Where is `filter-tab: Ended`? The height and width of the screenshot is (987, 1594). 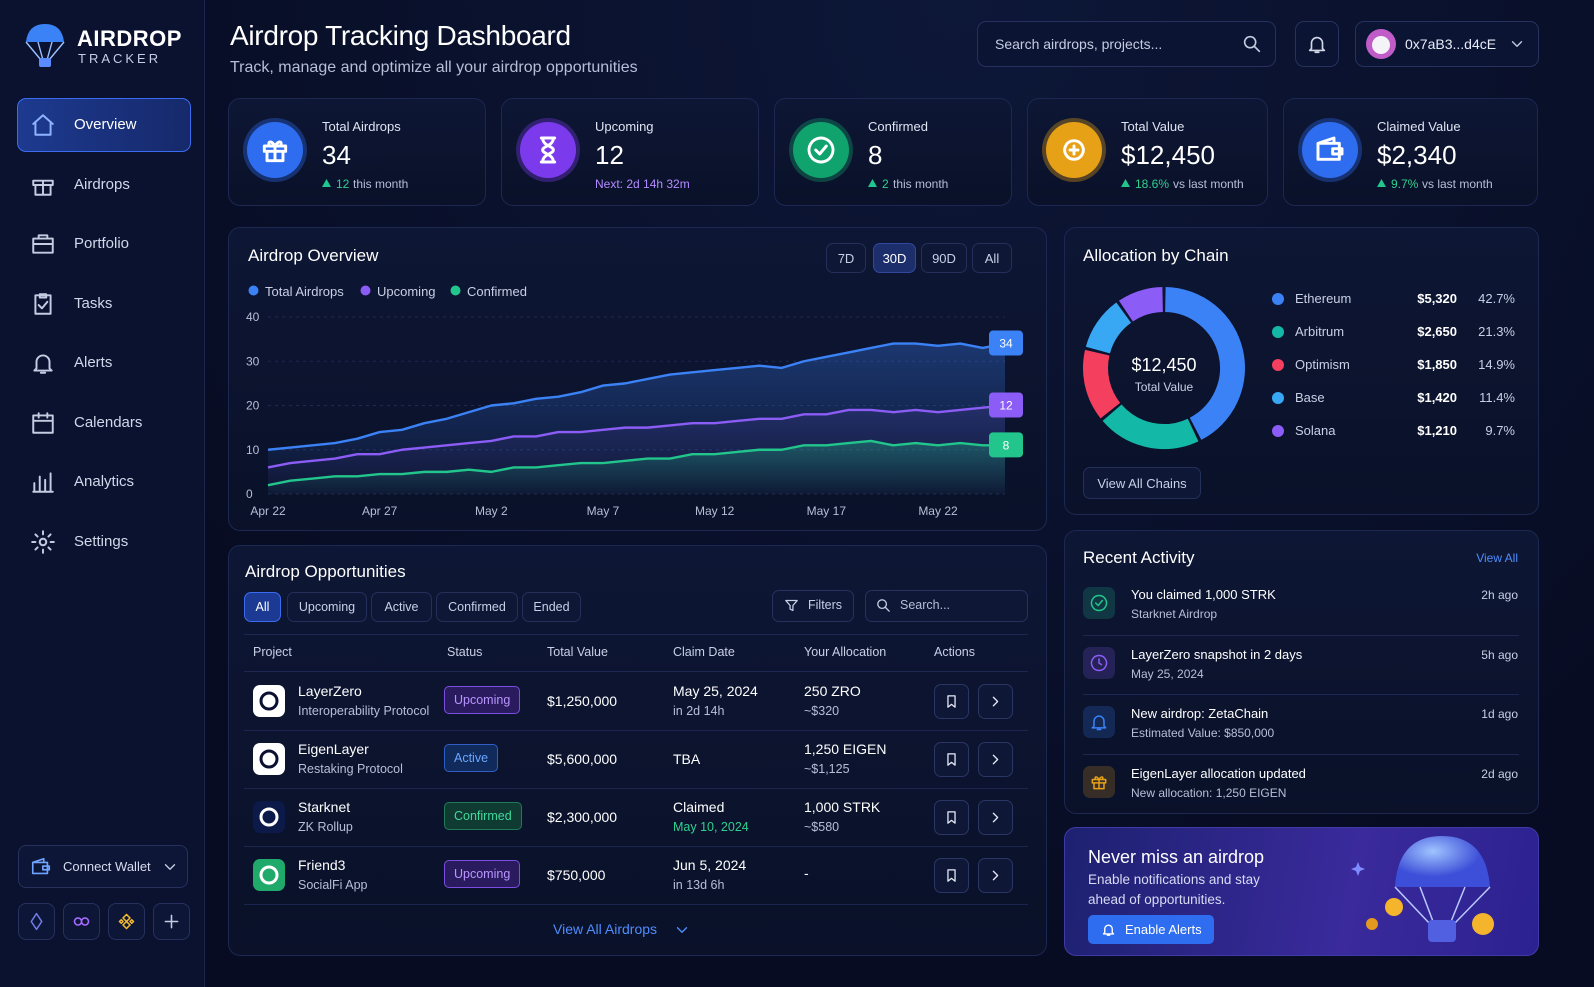
filter-tab: Ended is located at coordinates (551, 607).